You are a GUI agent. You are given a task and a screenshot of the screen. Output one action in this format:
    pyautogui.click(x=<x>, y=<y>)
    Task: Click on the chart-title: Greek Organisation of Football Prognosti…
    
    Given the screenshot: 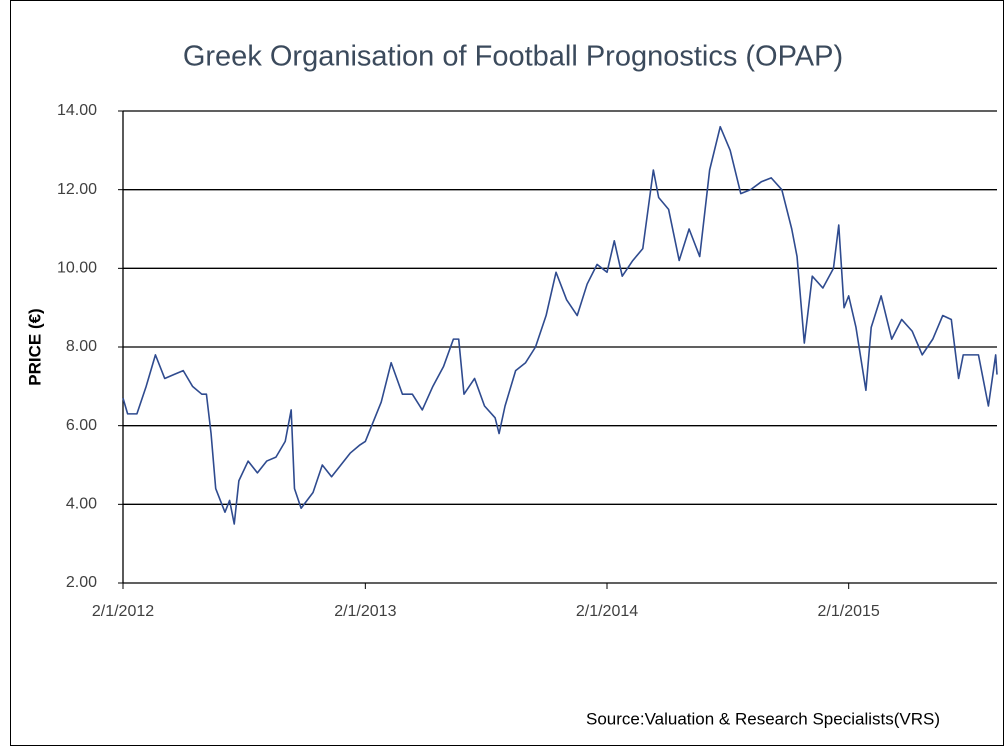 What is the action you would take?
    pyautogui.click(x=513, y=57)
    